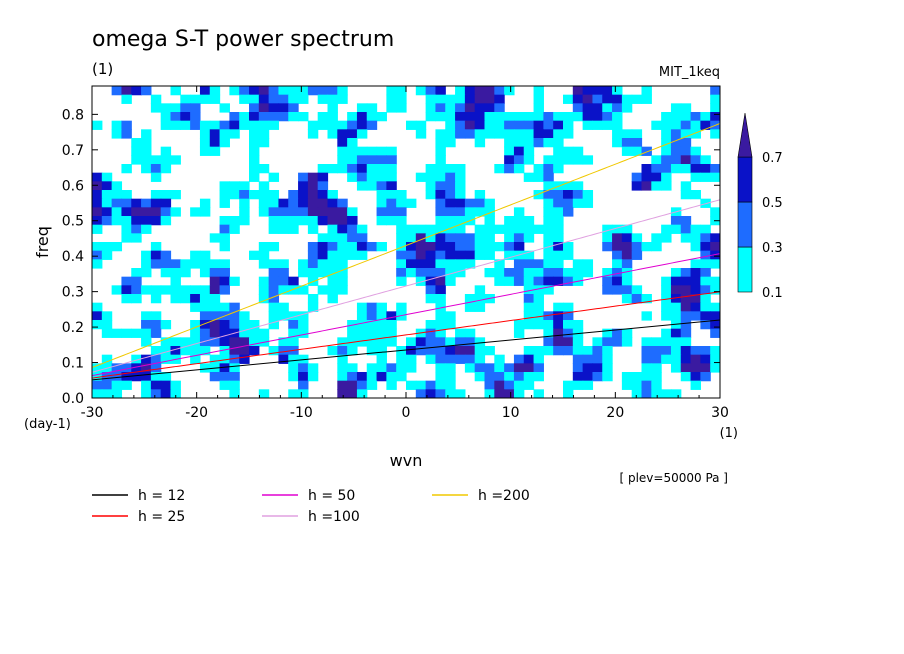 The image size is (904, 654). What do you see at coordinates (331, 496) in the screenshot?
I see `legend-label: h = 50` at bounding box center [331, 496].